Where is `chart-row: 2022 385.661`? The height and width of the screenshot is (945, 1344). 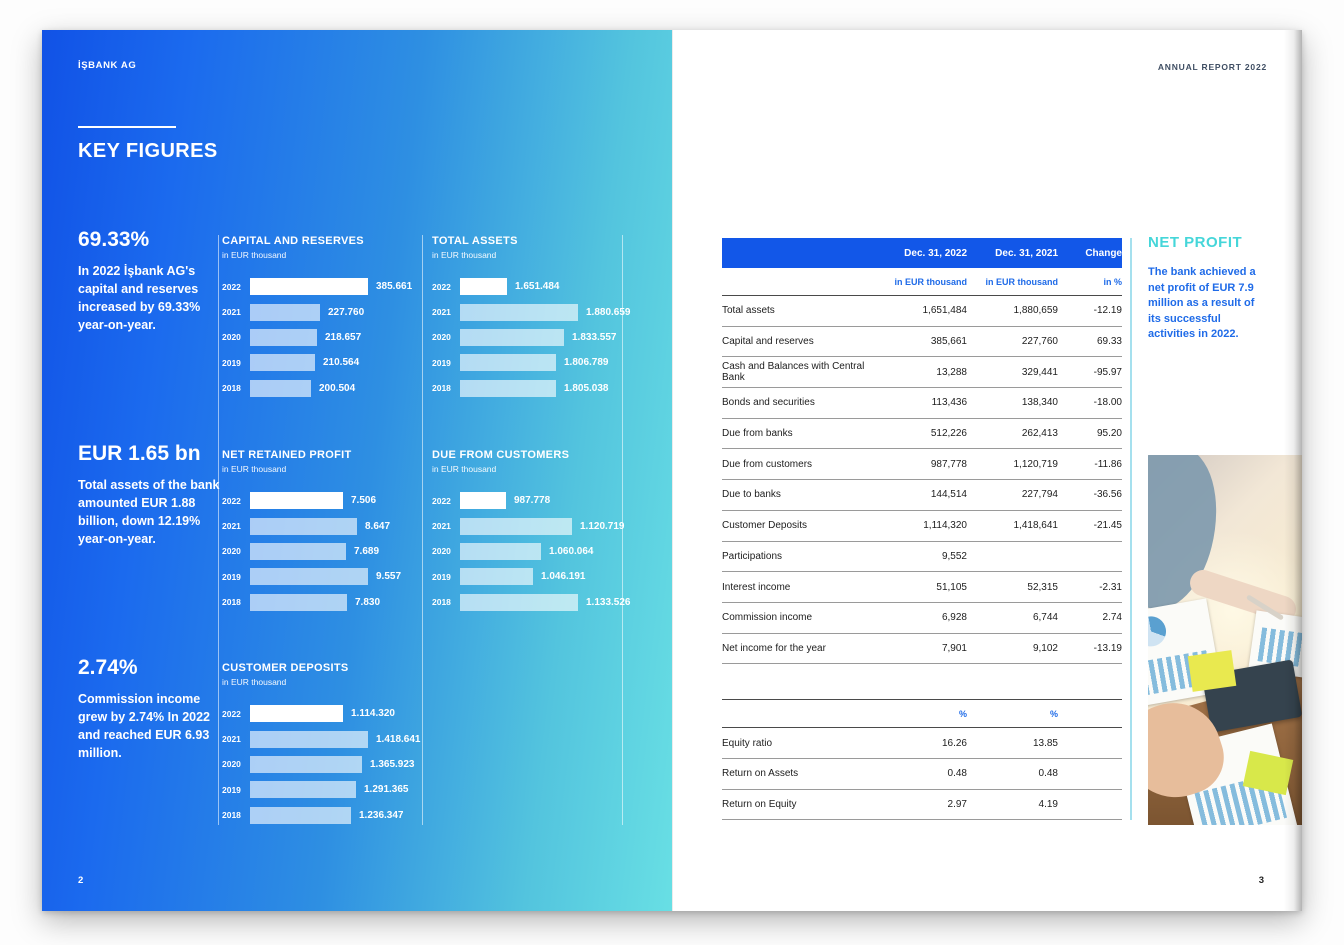 chart-row: 2022 385.661 is located at coordinates (322, 286).